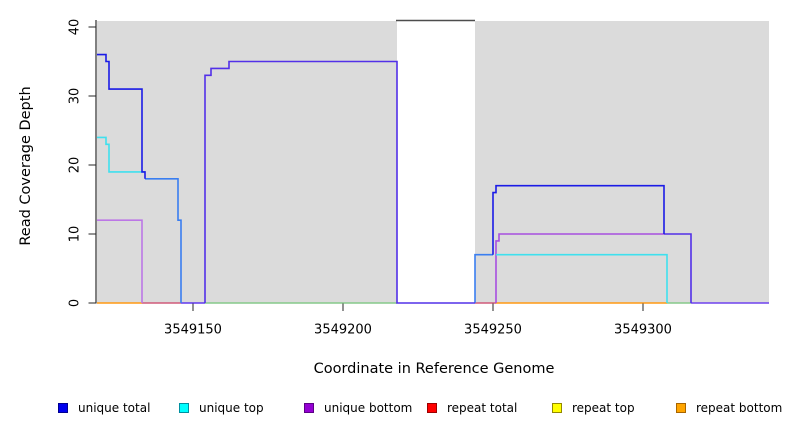  I want to click on y-tick-label: 20, so click(75, 165).